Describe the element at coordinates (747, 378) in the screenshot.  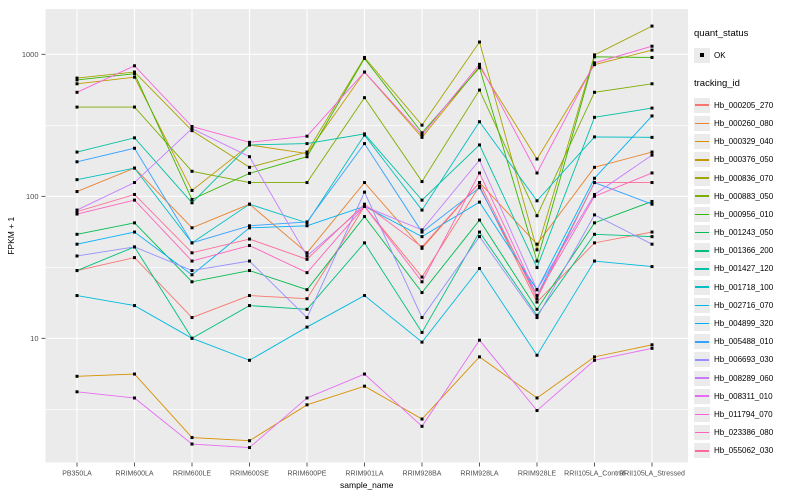
I see `legend-item-Hb_008289_060: Hb_008289_060` at that location.